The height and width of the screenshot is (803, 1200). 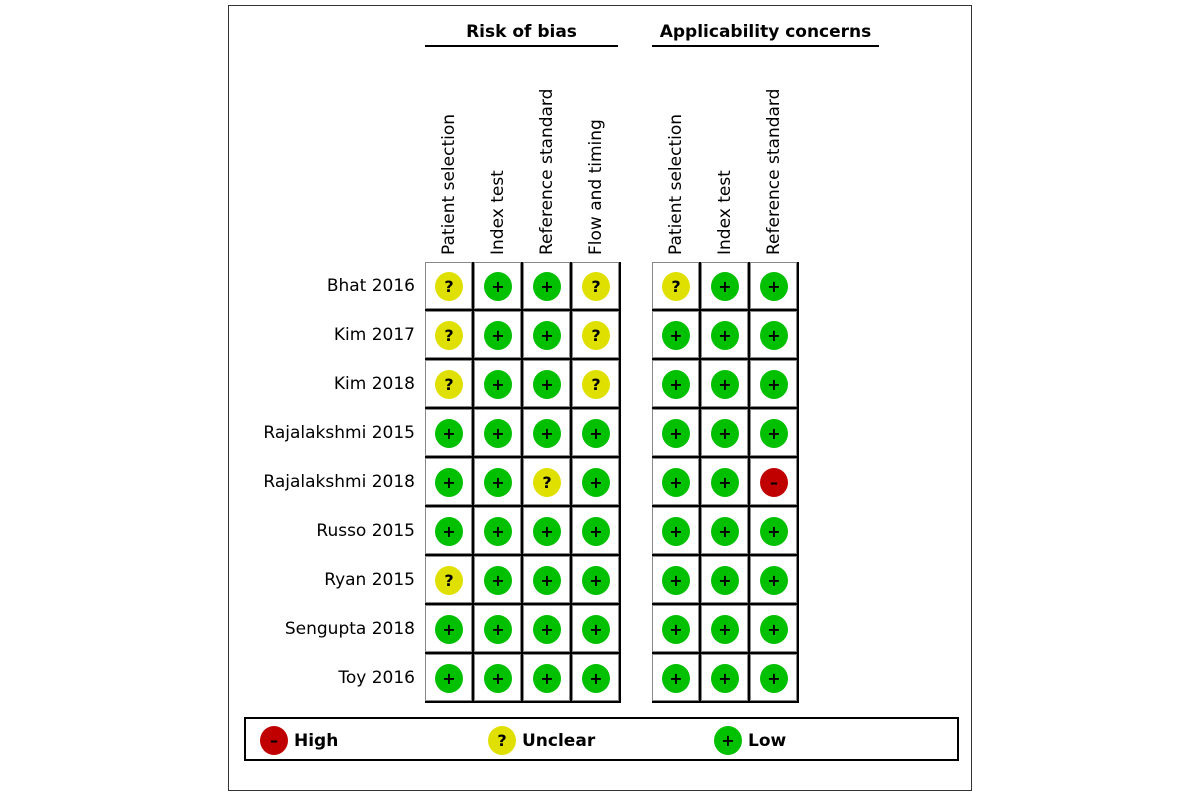 I want to click on study-label: Ryan 2015, so click(x=369, y=580).